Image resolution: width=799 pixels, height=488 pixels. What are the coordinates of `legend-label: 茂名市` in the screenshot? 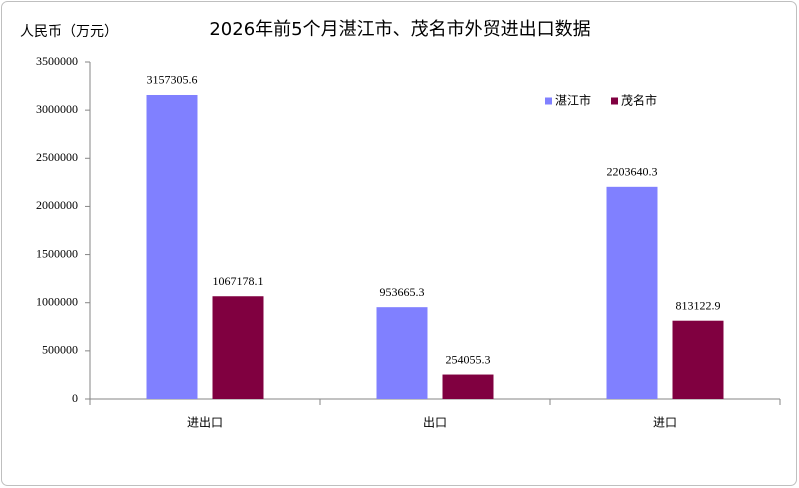 It's located at (639, 100).